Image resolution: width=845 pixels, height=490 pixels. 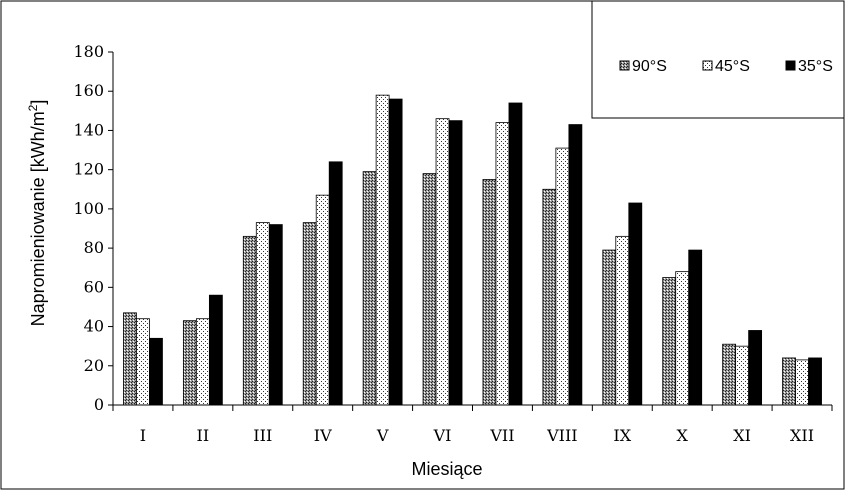 What do you see at coordinates (502, 264) in the screenshot?
I see `bar-45S-VII` at bounding box center [502, 264].